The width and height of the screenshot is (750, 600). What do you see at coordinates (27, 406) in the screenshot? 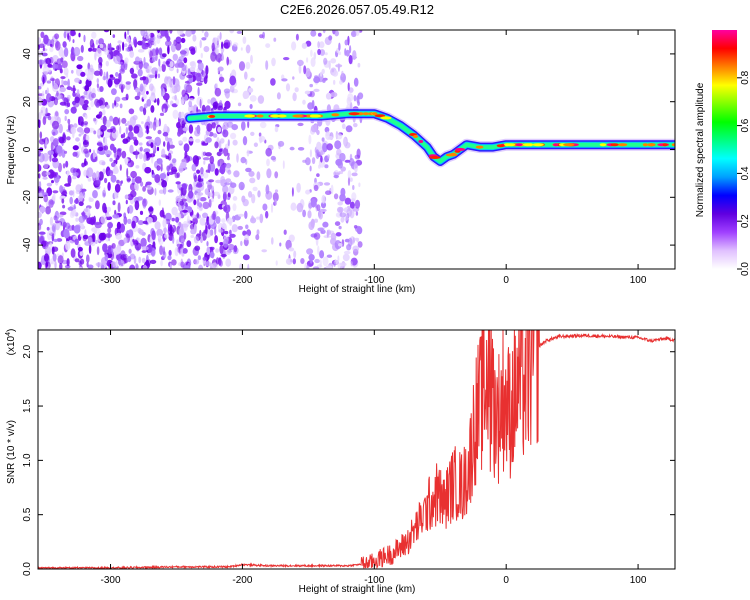
I see `y-tick-label: 1.5` at bounding box center [27, 406].